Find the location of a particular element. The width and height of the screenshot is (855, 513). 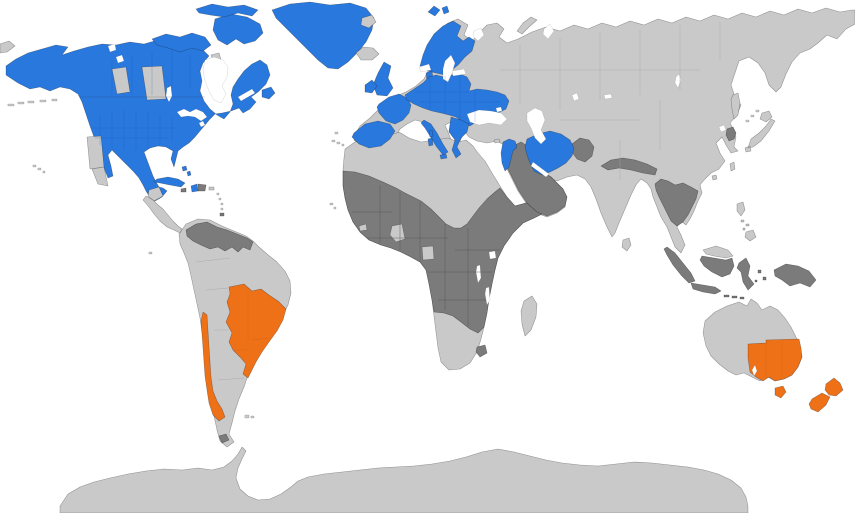

region-sonora-patch is located at coordinates (100, 176).